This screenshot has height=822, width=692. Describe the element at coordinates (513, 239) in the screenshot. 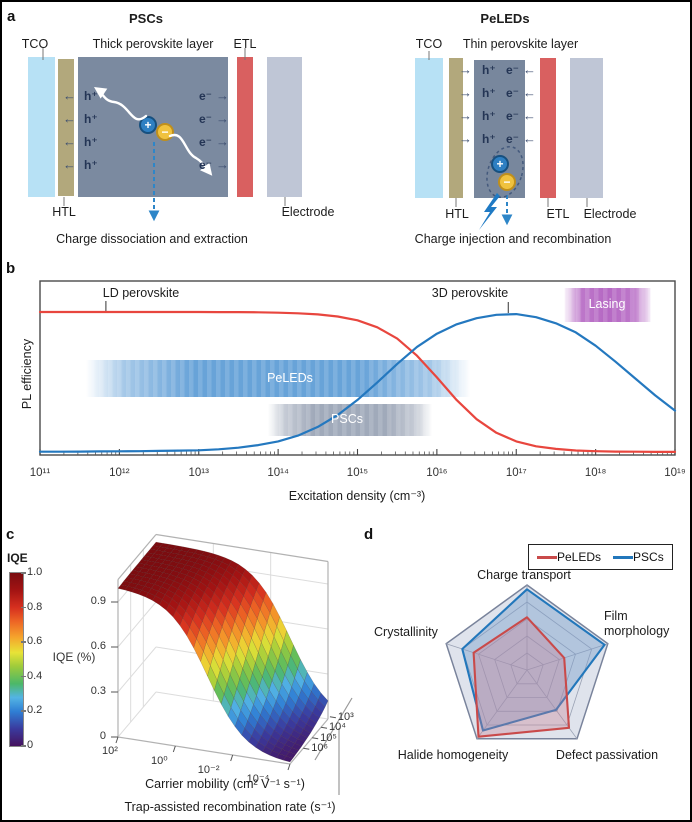

I see `peled-caption: Charge injection and recombination` at that location.